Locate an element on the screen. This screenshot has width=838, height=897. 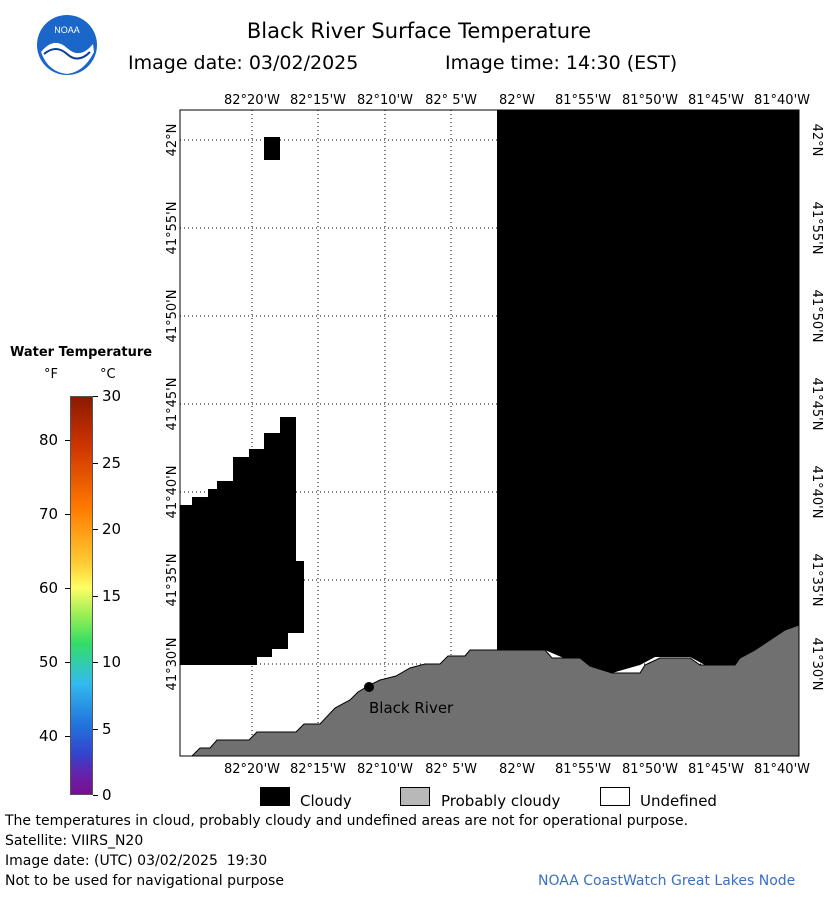
utc-date-text: Image date: (UTC) 03/02/2025 19:30 is located at coordinates (136, 861).